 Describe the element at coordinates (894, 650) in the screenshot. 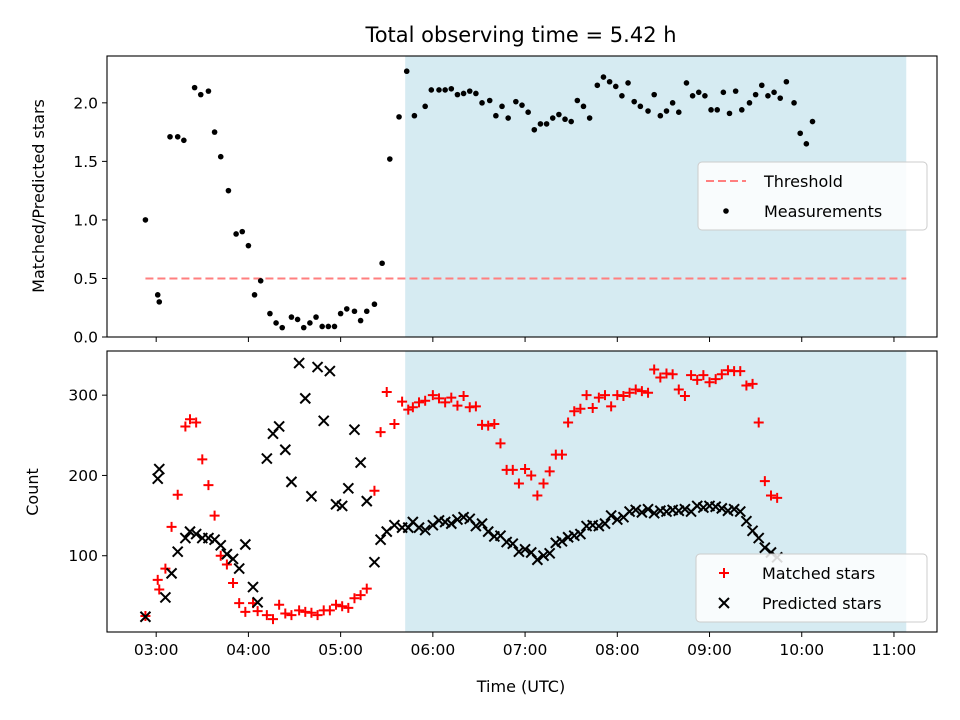

I see `x-tick-label: 11:00` at that location.